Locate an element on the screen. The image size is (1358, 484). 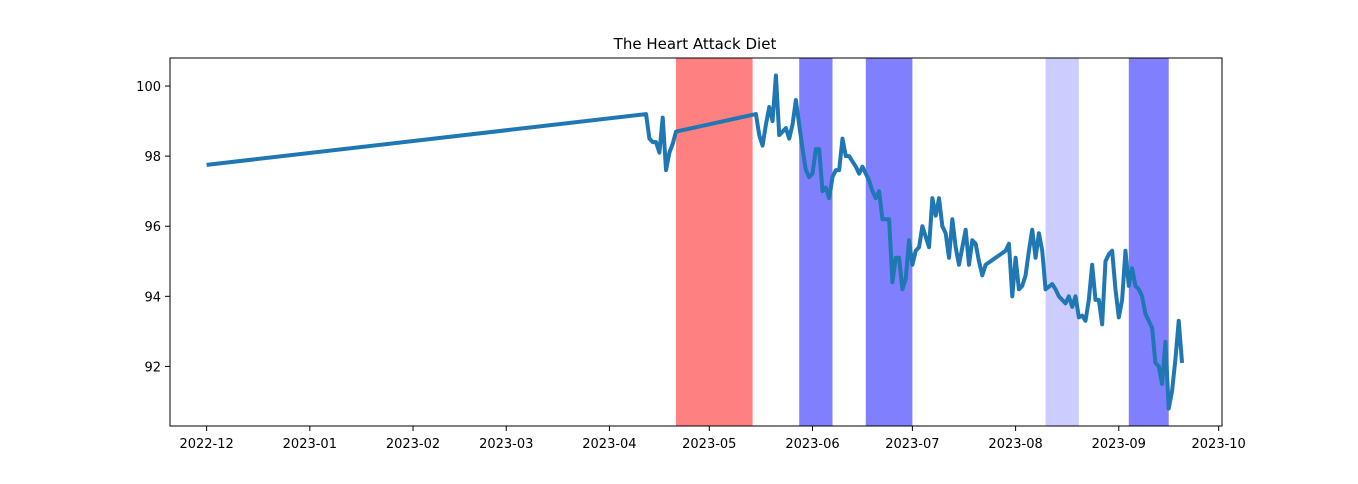
y-tick-label: 96 is located at coordinates (152, 227).